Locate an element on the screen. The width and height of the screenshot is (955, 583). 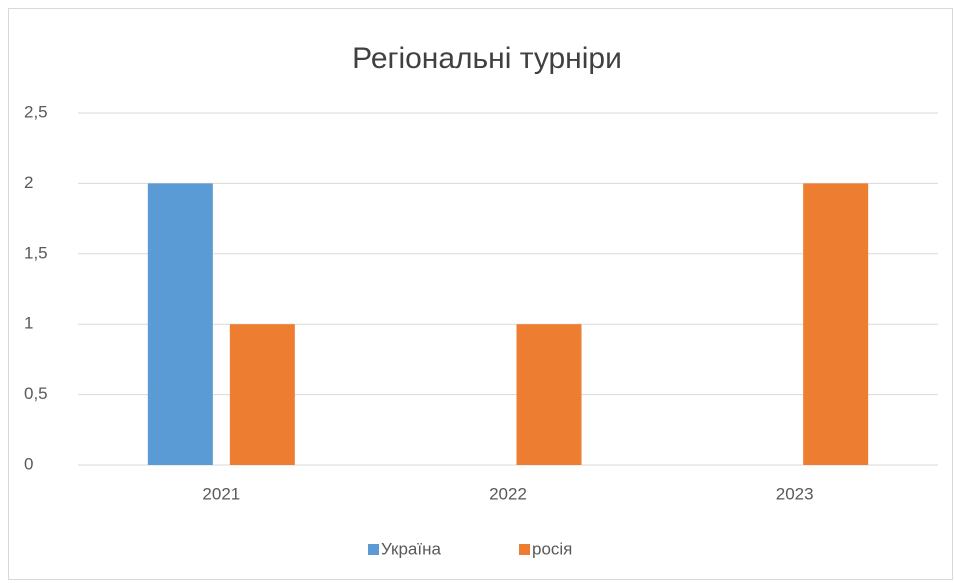
y-tick-label: 2 is located at coordinates (28, 182).